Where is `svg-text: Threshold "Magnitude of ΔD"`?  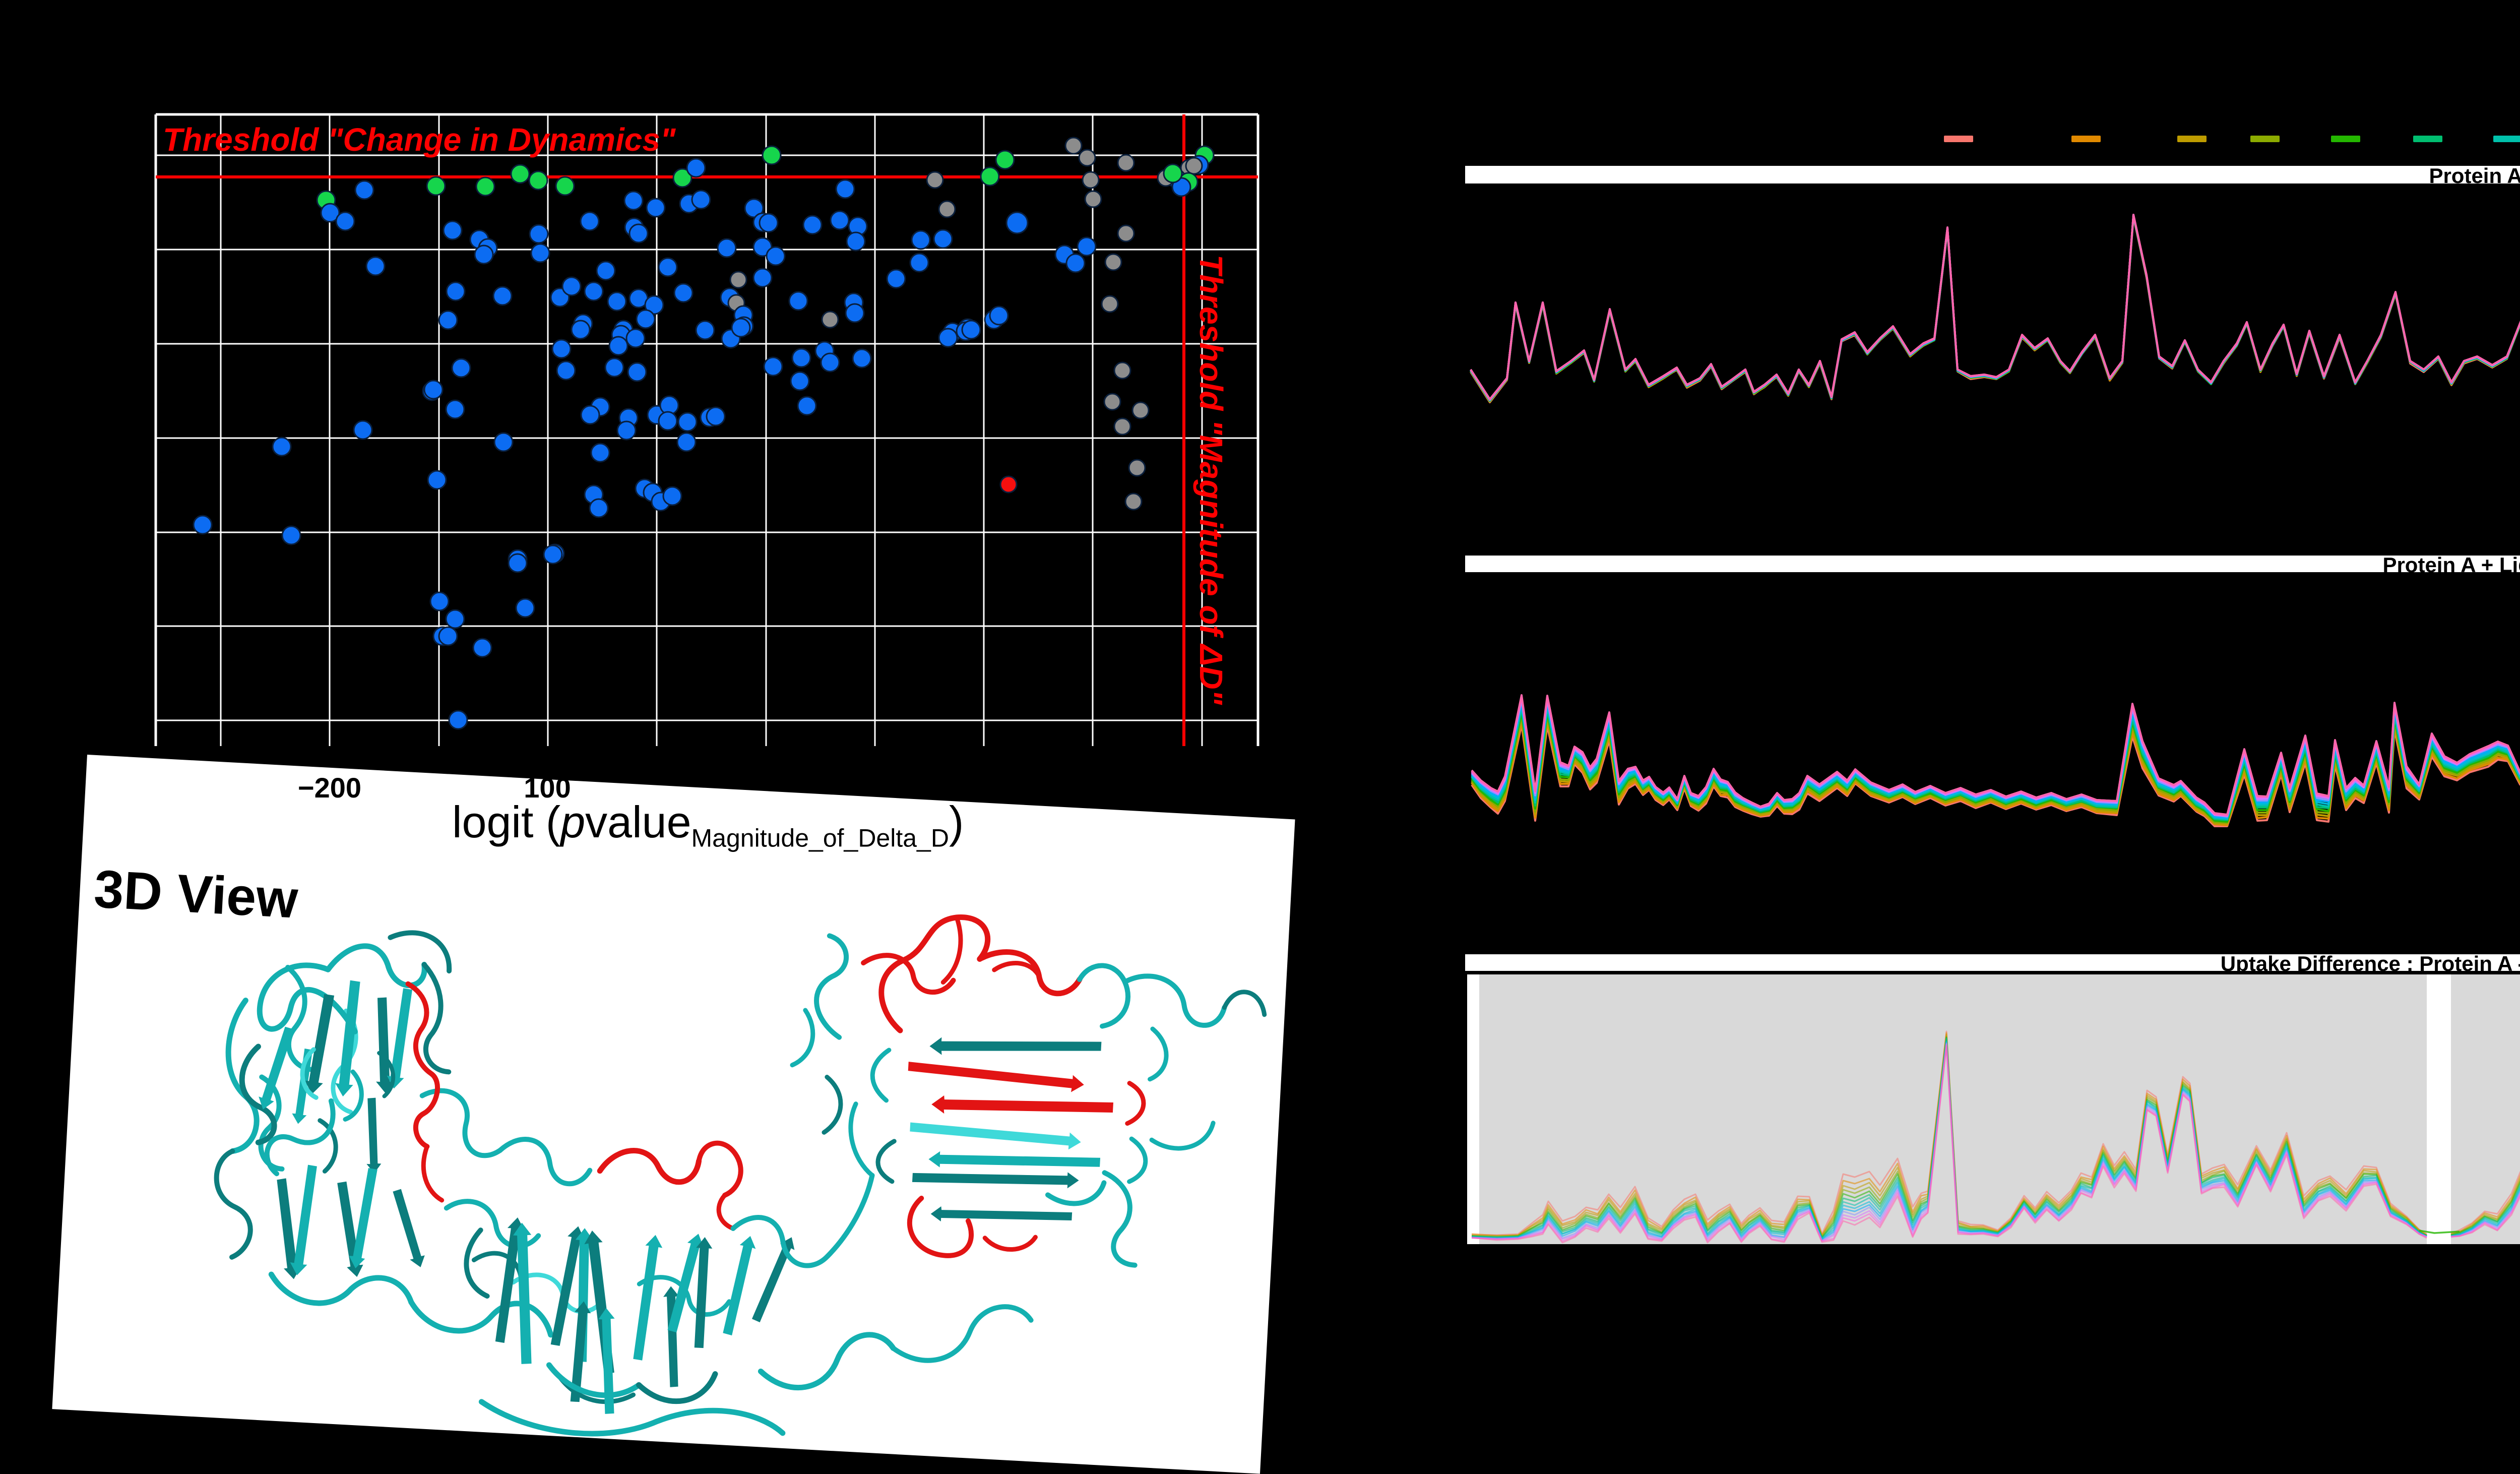
svg-text: Threshold "Magnitude of ΔD" is located at coordinates (1211, 480).